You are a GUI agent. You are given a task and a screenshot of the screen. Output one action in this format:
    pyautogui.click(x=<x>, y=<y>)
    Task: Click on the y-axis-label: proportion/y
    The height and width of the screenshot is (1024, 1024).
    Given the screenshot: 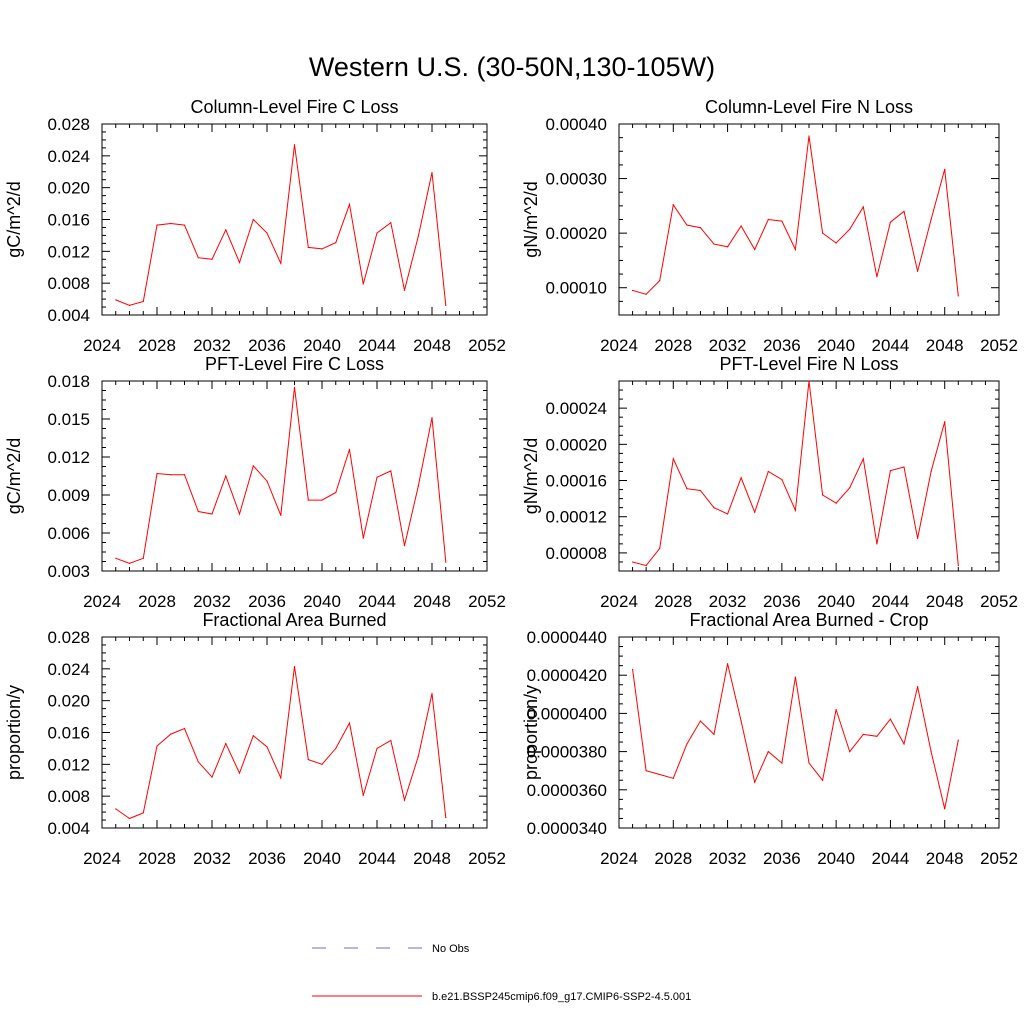 What is the action you would take?
    pyautogui.click(x=14, y=732)
    